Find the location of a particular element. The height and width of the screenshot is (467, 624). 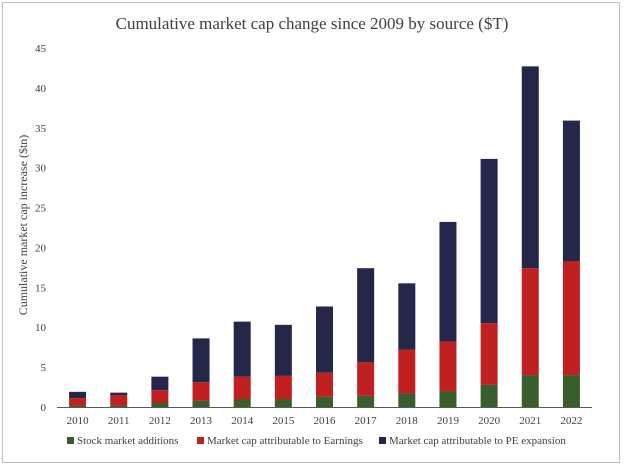

y-tick-label: 45 is located at coordinates (41, 49).